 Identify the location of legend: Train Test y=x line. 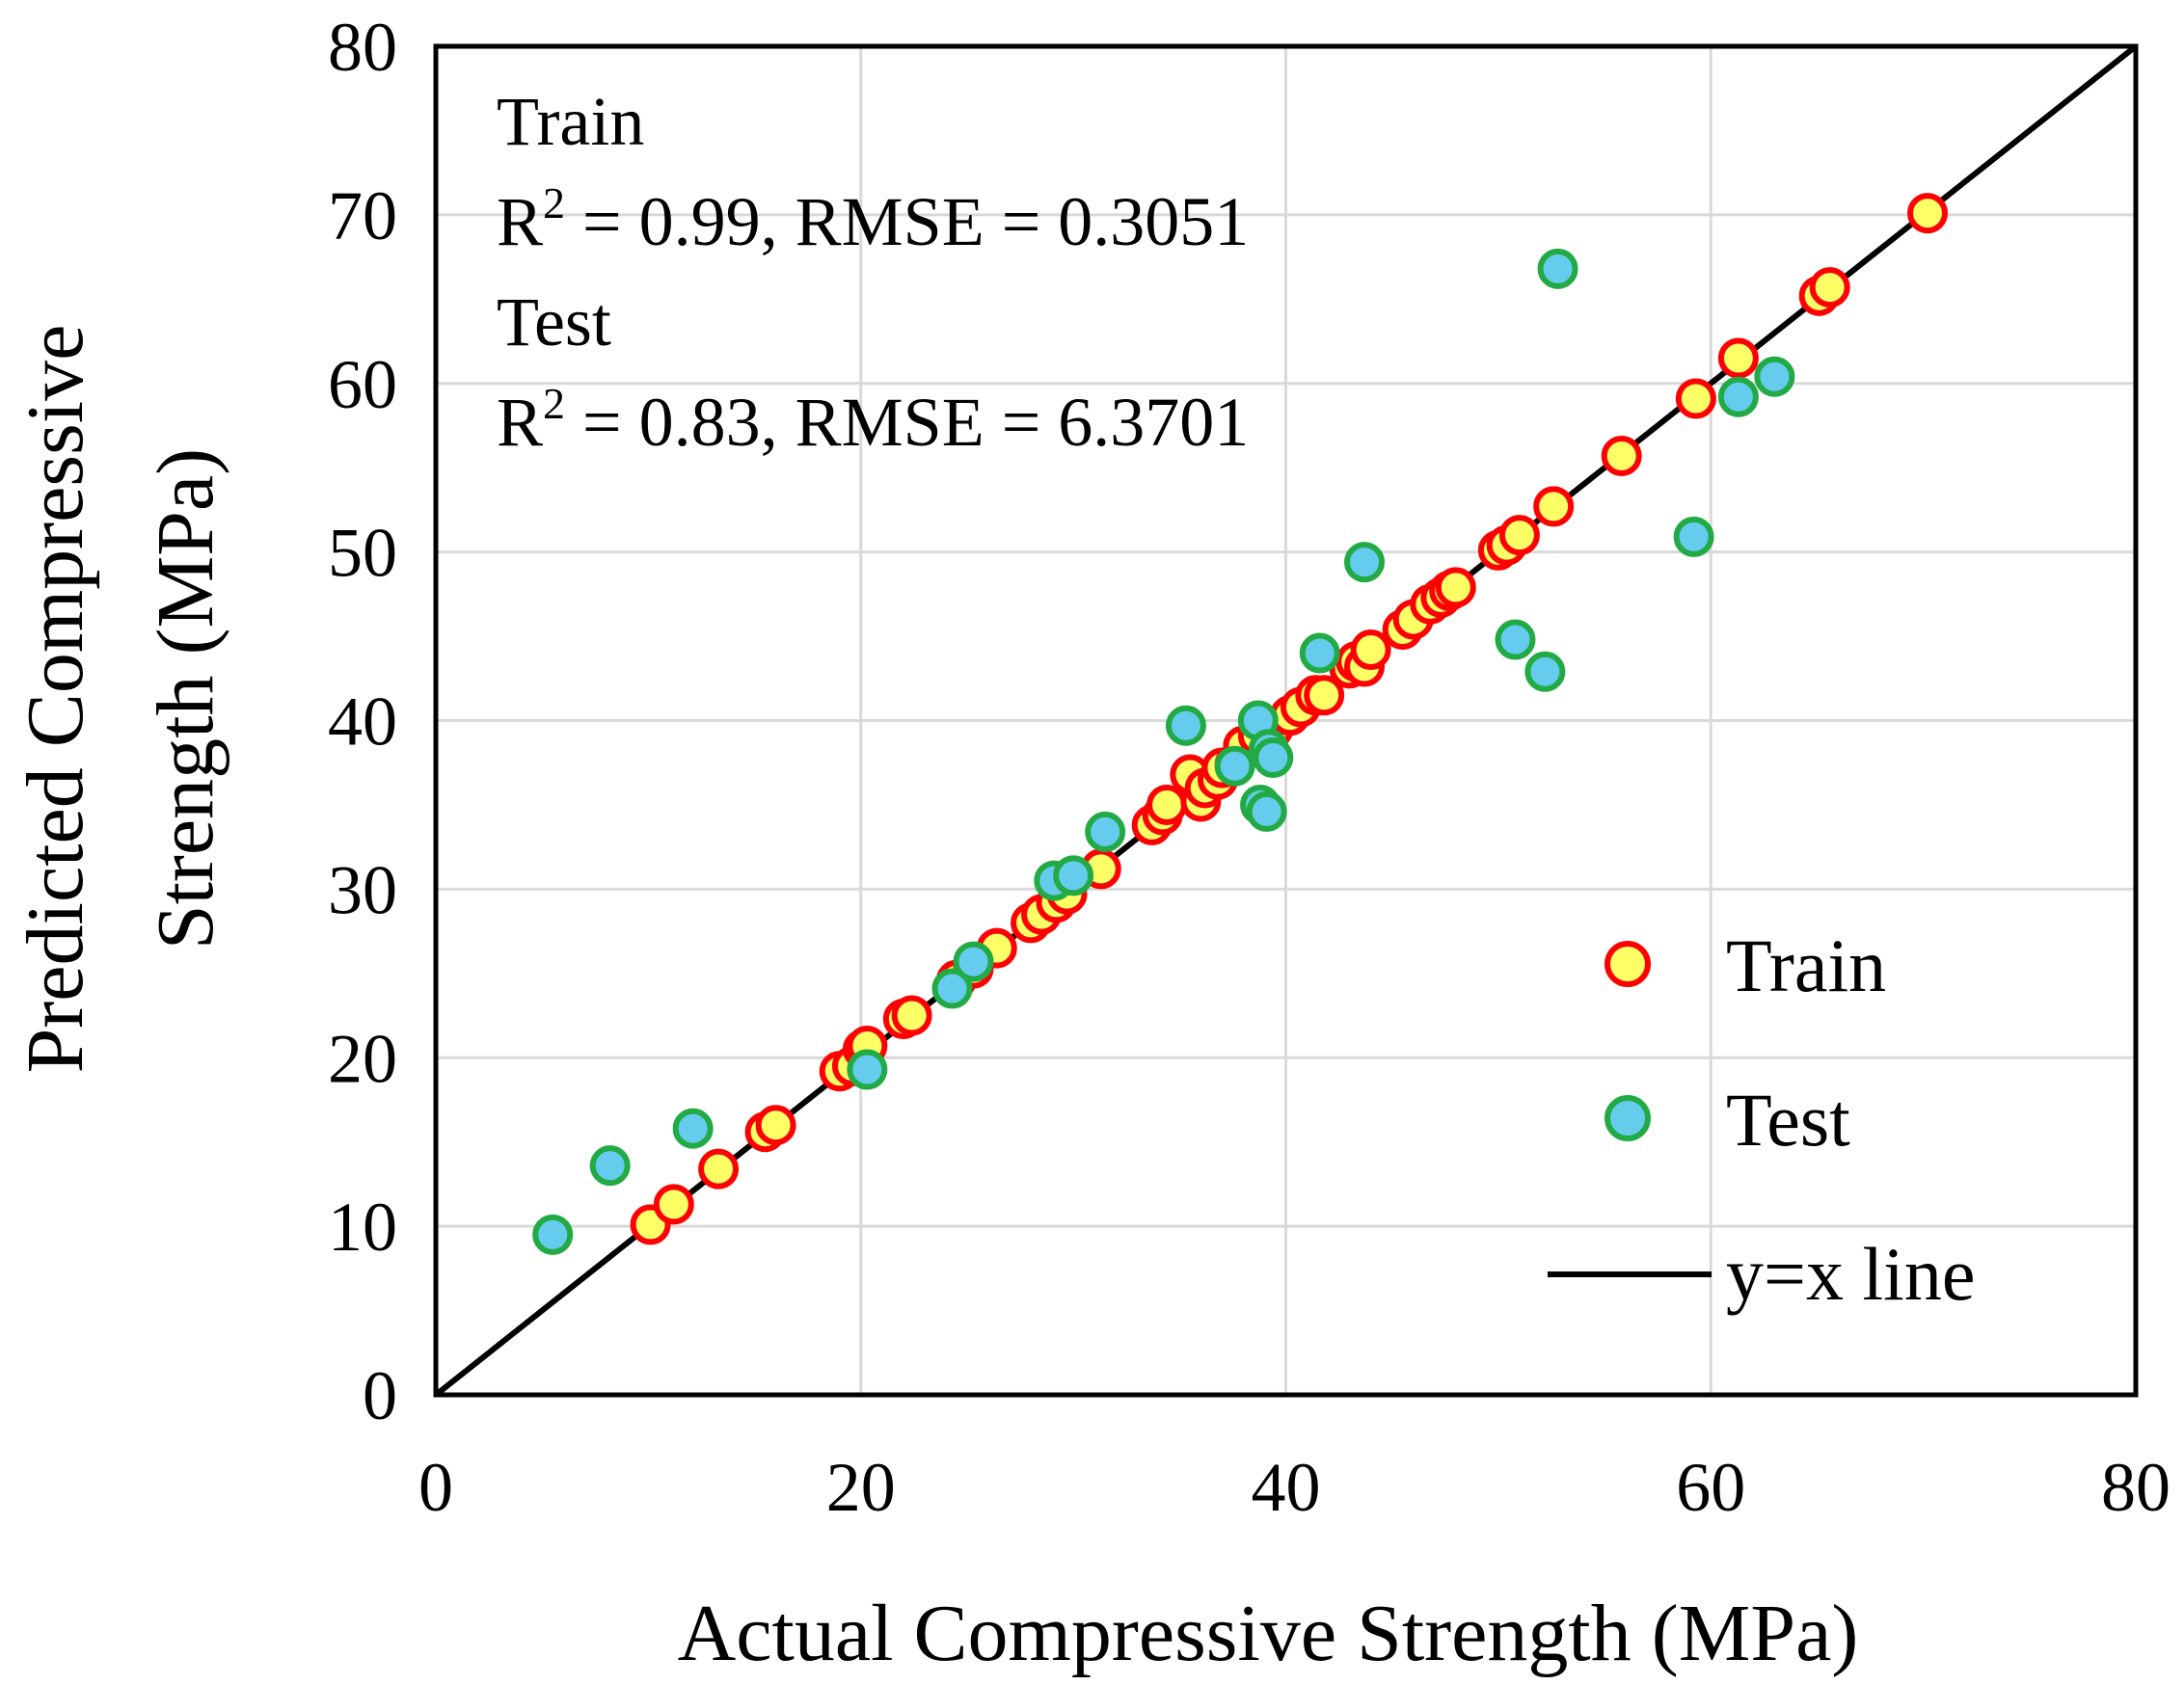
(1761, 1119).